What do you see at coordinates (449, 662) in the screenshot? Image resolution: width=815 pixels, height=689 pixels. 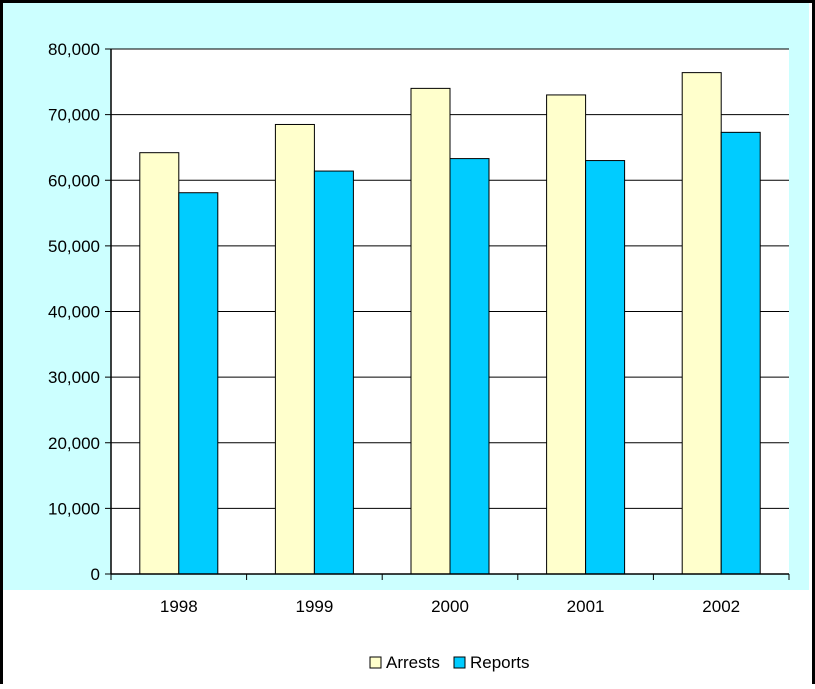 I see `legend: Arrests Reports` at bounding box center [449, 662].